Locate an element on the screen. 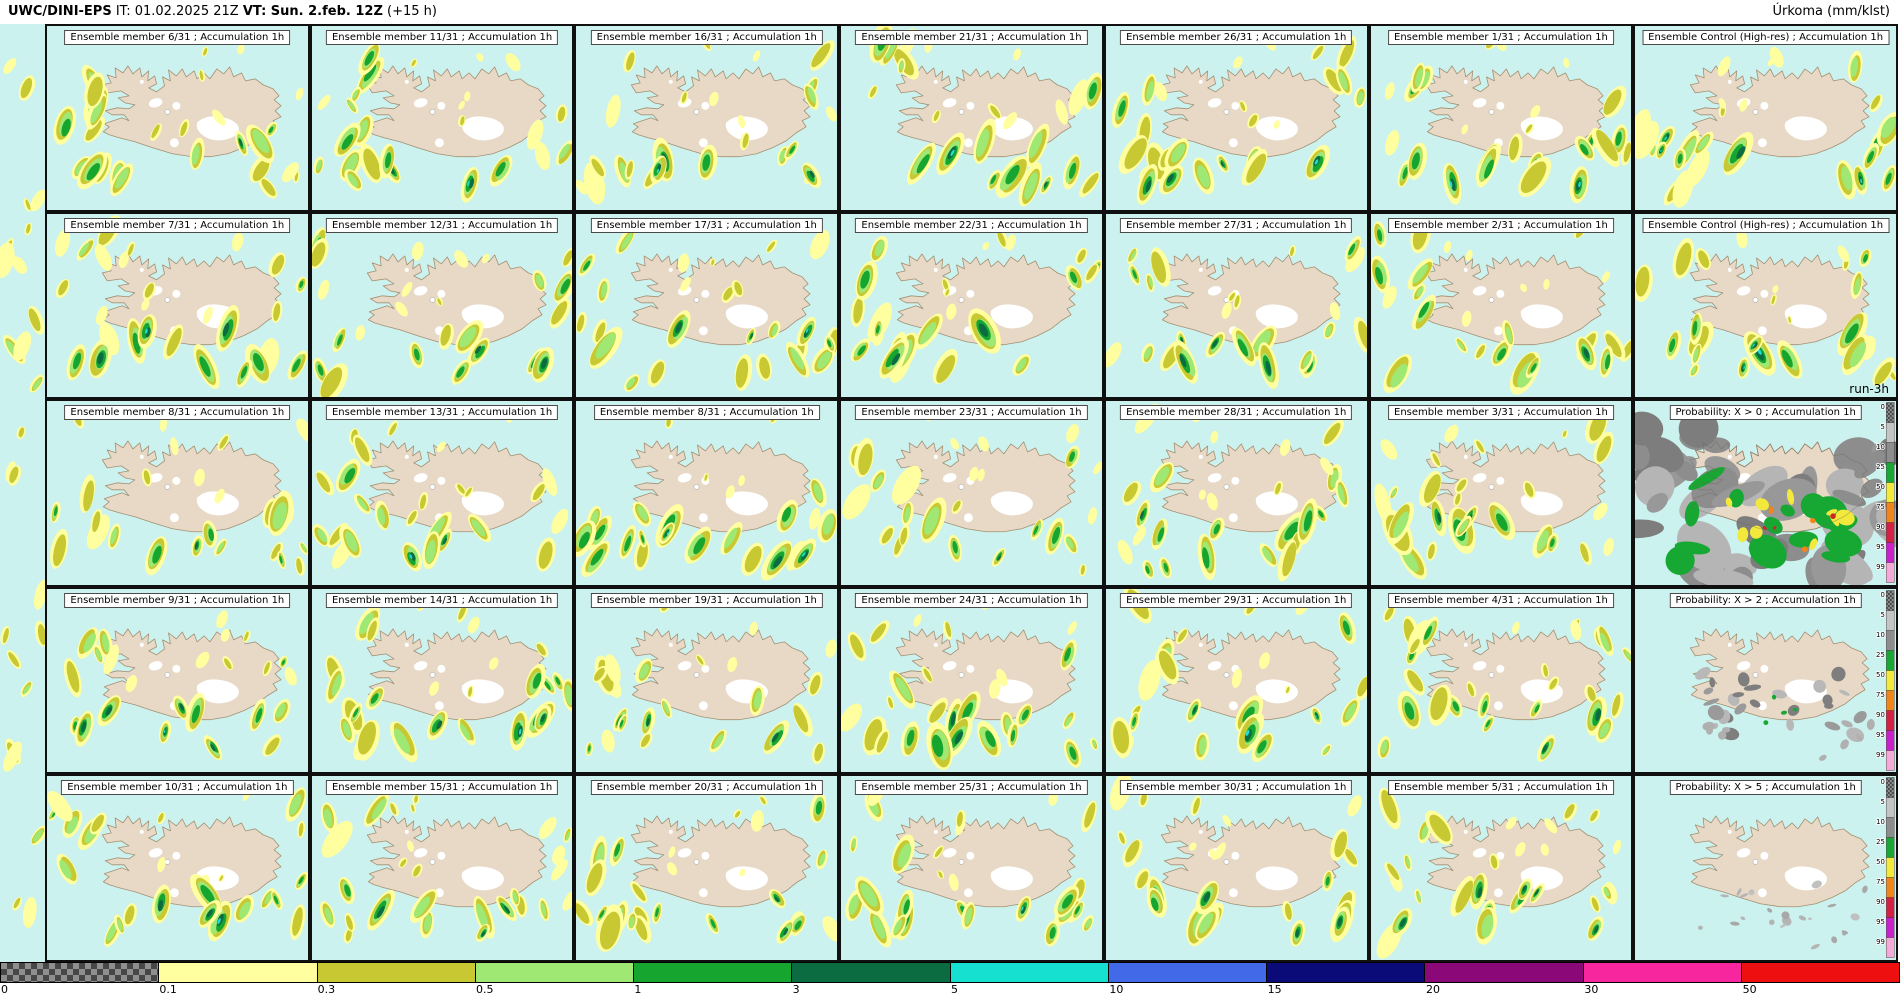  panel-ensemble-member-4-31-accumulation-1h: Ensemble member 4/31 ; Accumulation 1h is located at coordinates (1501, 680).